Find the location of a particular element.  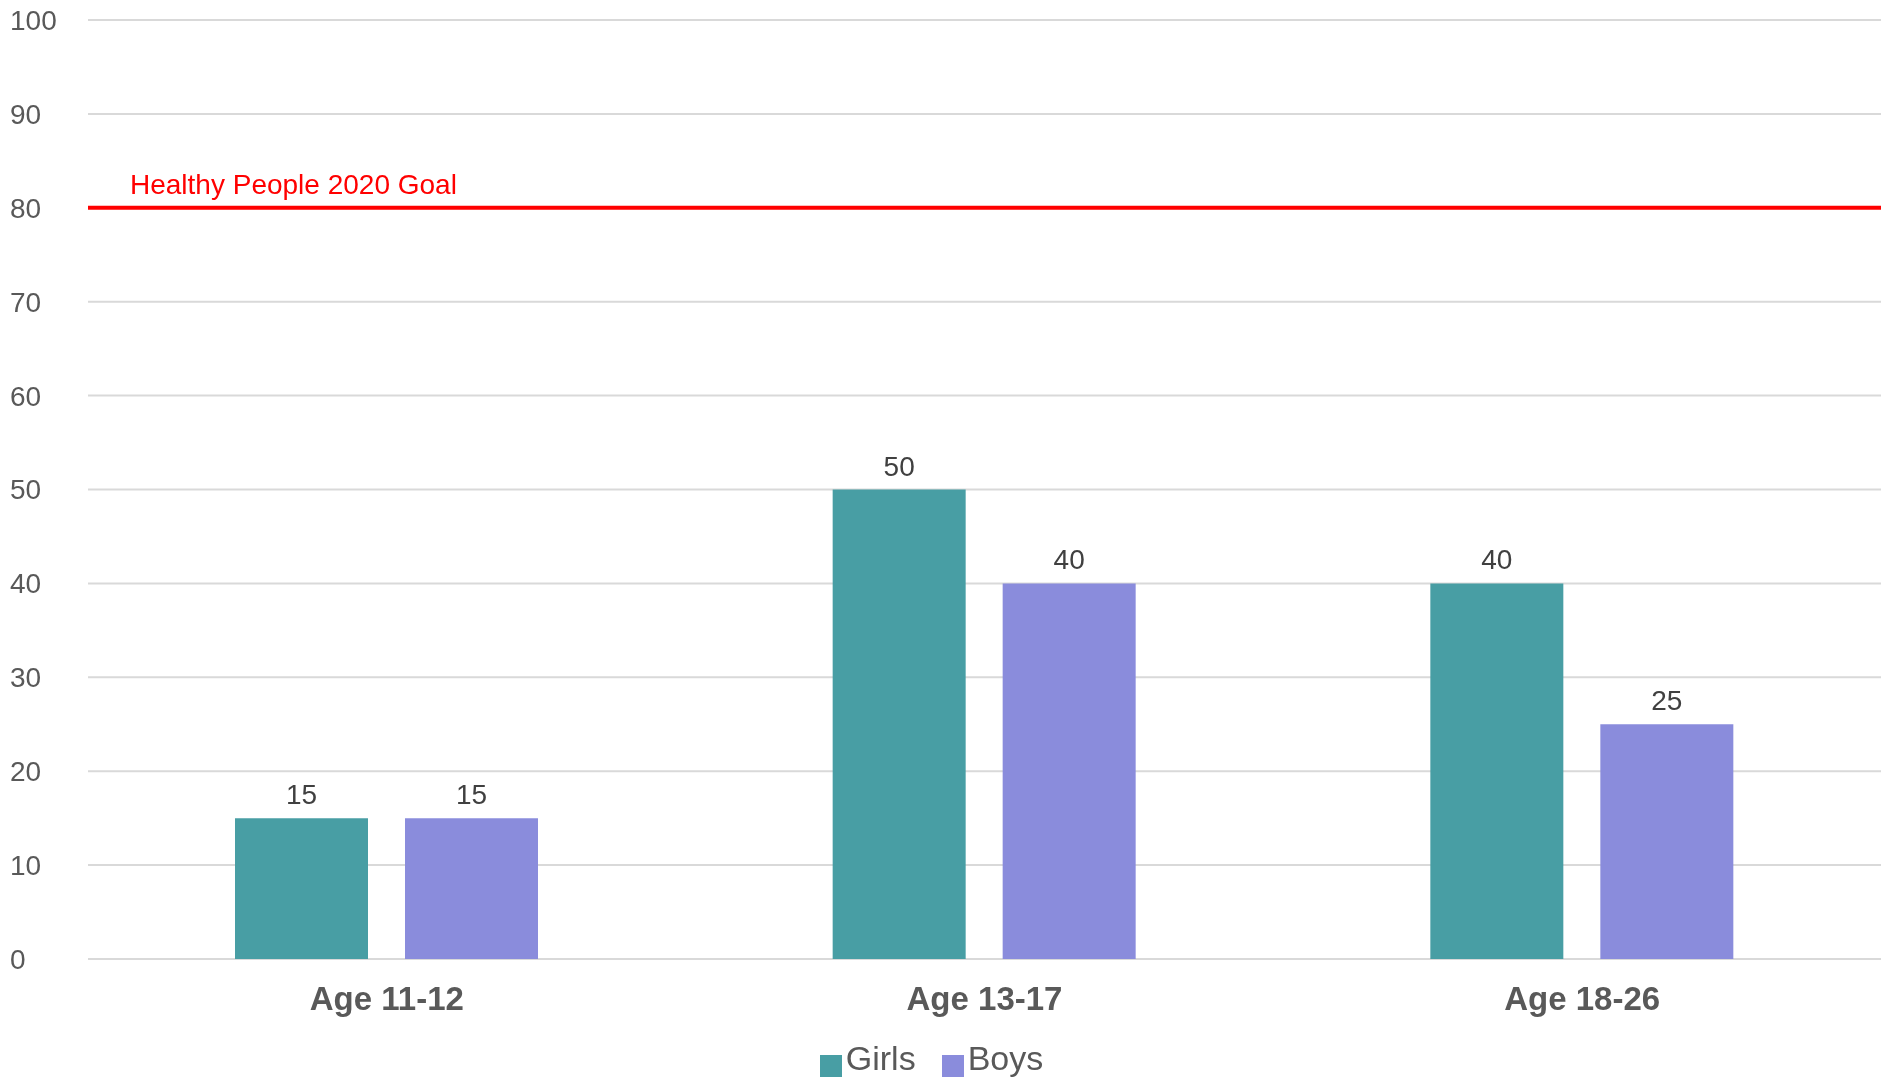

data-label: 25 is located at coordinates (1667, 701).